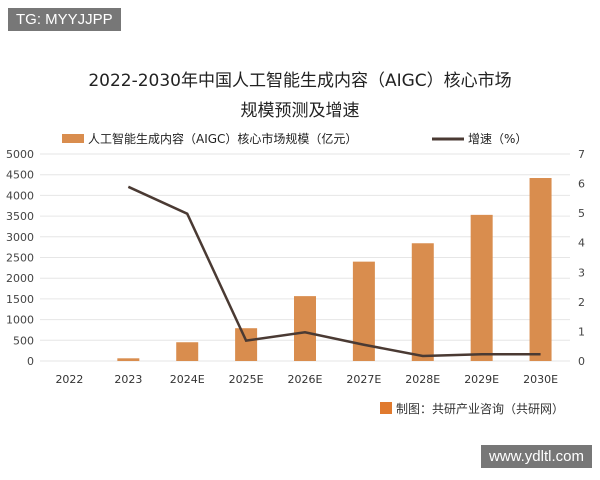 This screenshot has height=480, width=600. What do you see at coordinates (581, 213) in the screenshot?
I see `right-tick-label: 5` at bounding box center [581, 213].